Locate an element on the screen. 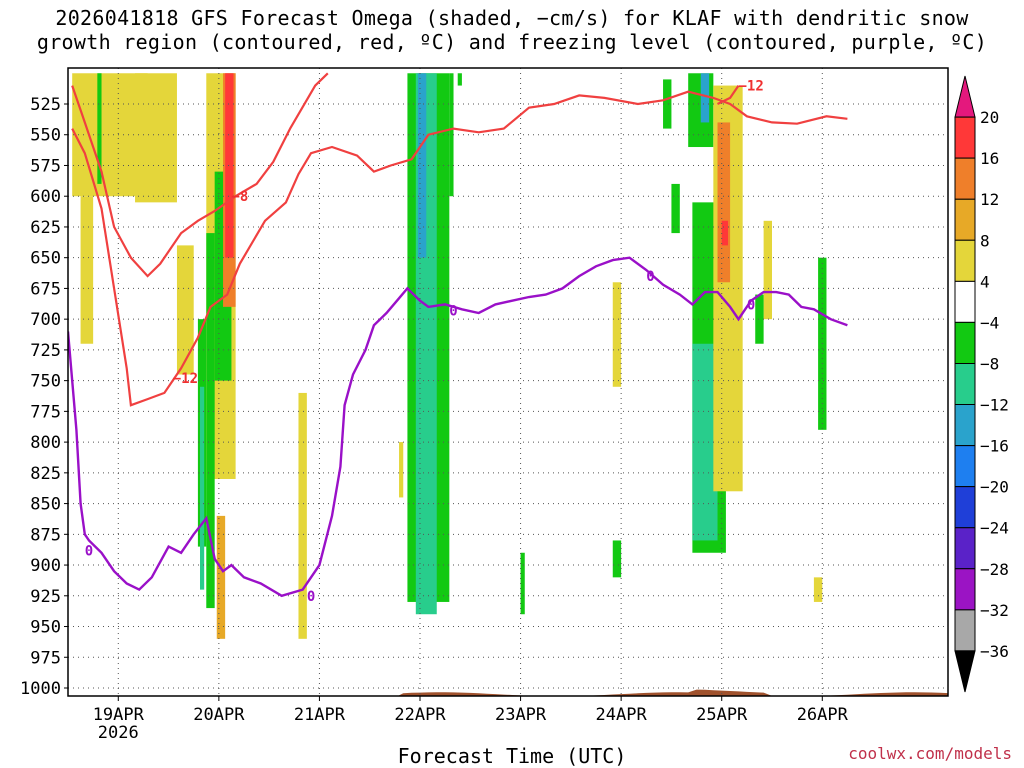  colorbar-label: −4 is located at coordinates (989, 322).